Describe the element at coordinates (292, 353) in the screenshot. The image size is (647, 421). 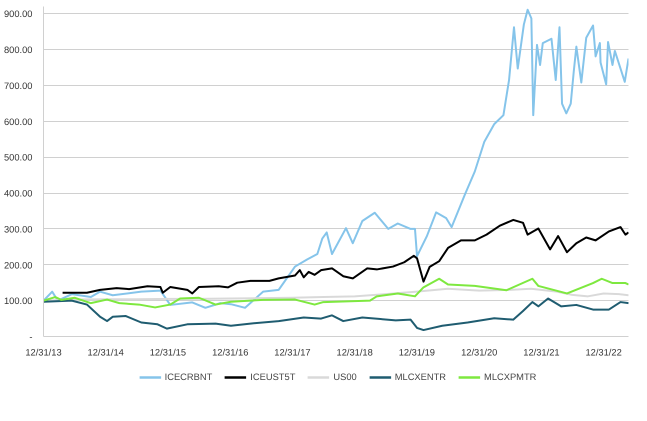
I see `x-tick-label: 12/31/17` at that location.